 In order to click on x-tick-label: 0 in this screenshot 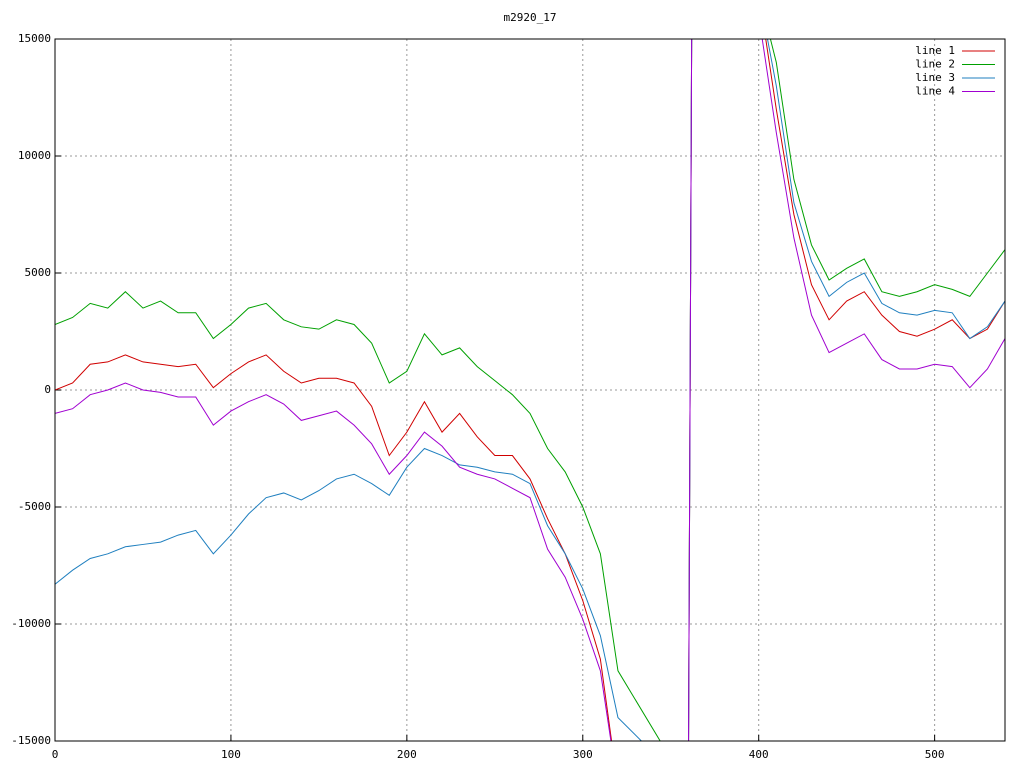, I will do `click(55, 754)`.